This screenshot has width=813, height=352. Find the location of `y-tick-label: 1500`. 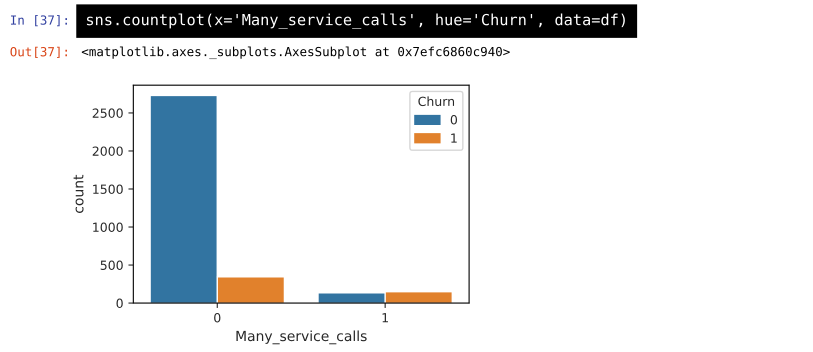

y-tick-label: 1500 is located at coordinates (108, 189).